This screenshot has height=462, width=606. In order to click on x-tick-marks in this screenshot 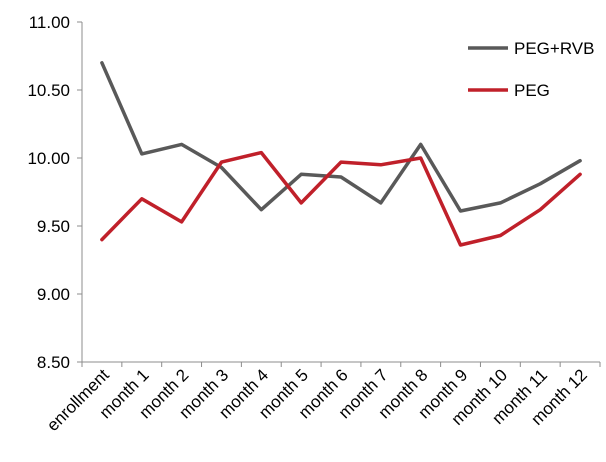, I will do `click(341, 364)`.